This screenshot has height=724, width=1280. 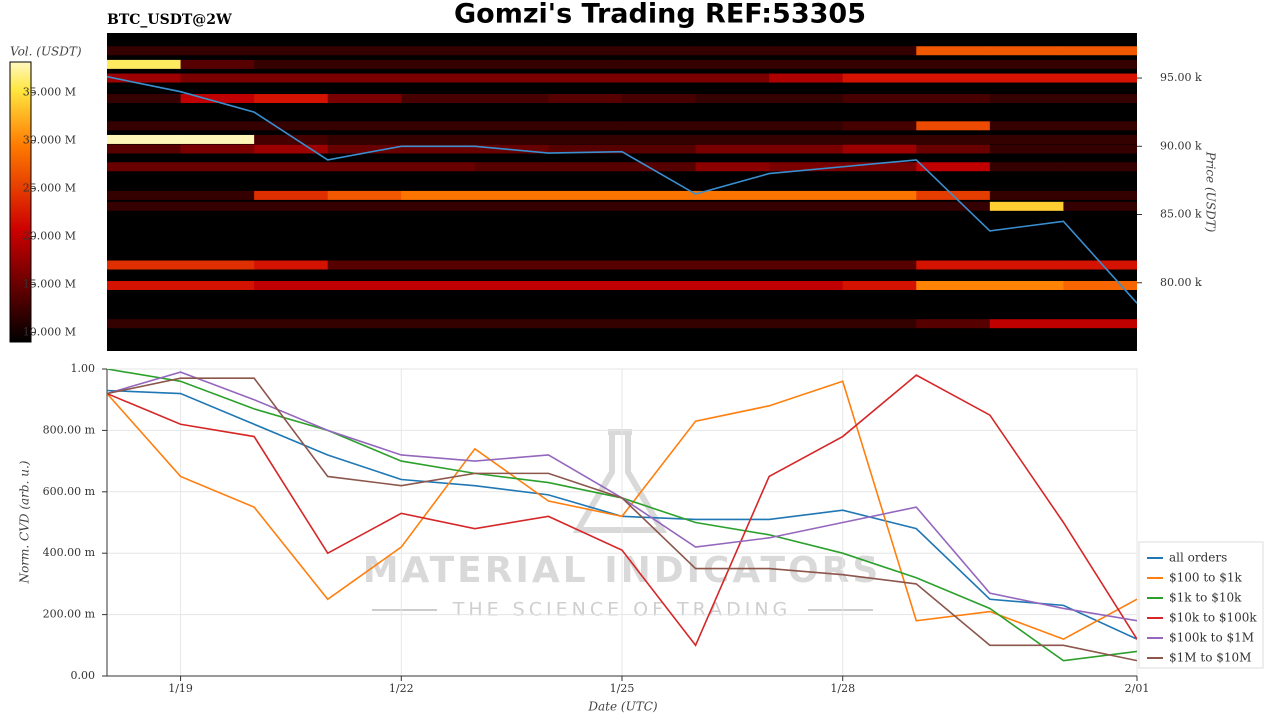 What do you see at coordinates (169, 20) in the screenshot?
I see `chart-subtitle: BTC_USDT@2W` at bounding box center [169, 20].